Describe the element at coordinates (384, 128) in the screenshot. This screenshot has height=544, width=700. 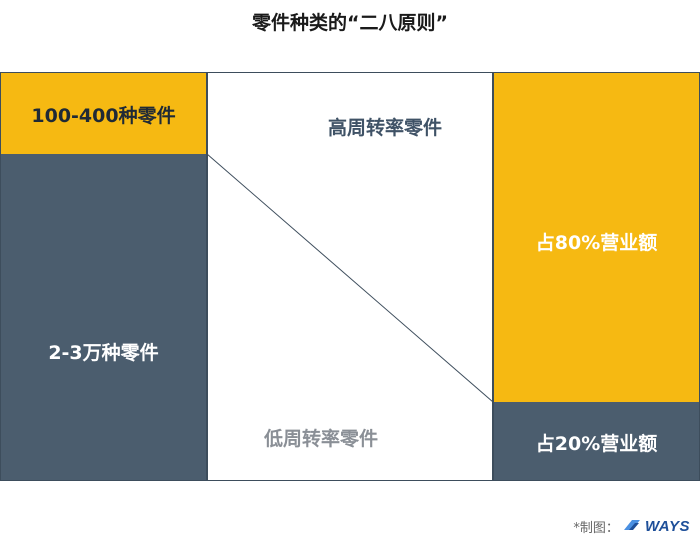
I see `high-turnover-label: 高周转率零件` at that location.